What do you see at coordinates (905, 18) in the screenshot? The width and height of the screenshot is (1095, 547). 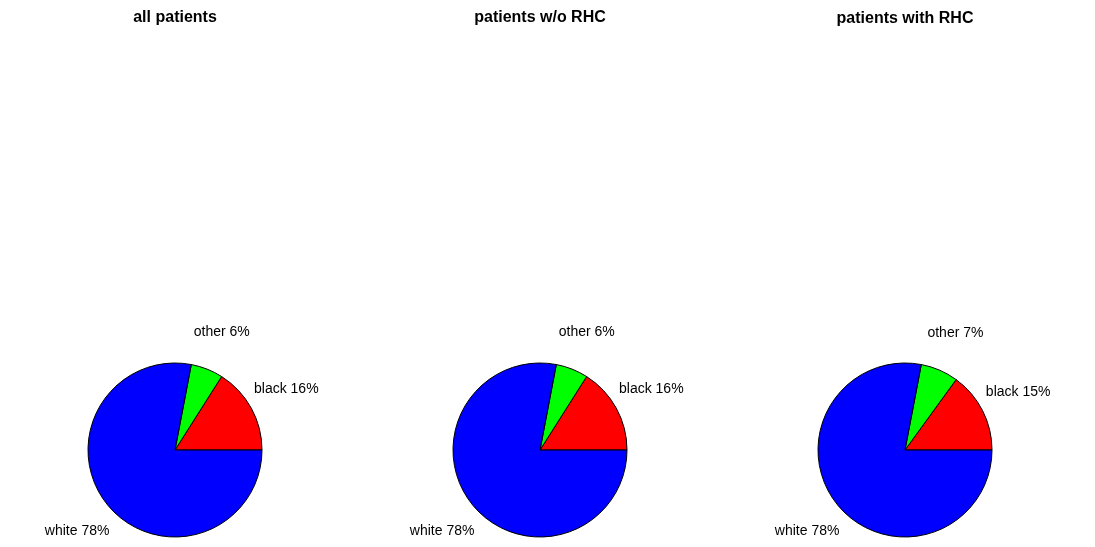 I see `chart-title: patients with RHC` at bounding box center [905, 18].